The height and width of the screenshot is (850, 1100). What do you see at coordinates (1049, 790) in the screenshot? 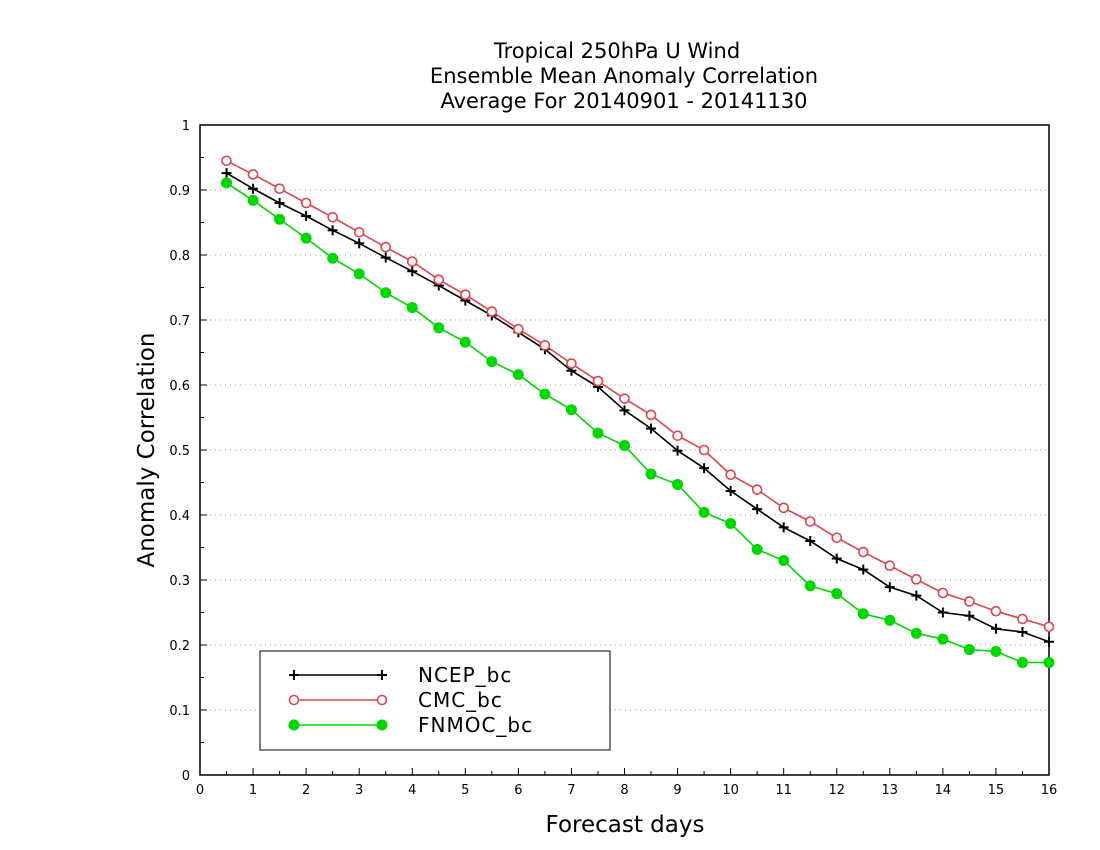
I see `x-tick-label: 16` at bounding box center [1049, 790].